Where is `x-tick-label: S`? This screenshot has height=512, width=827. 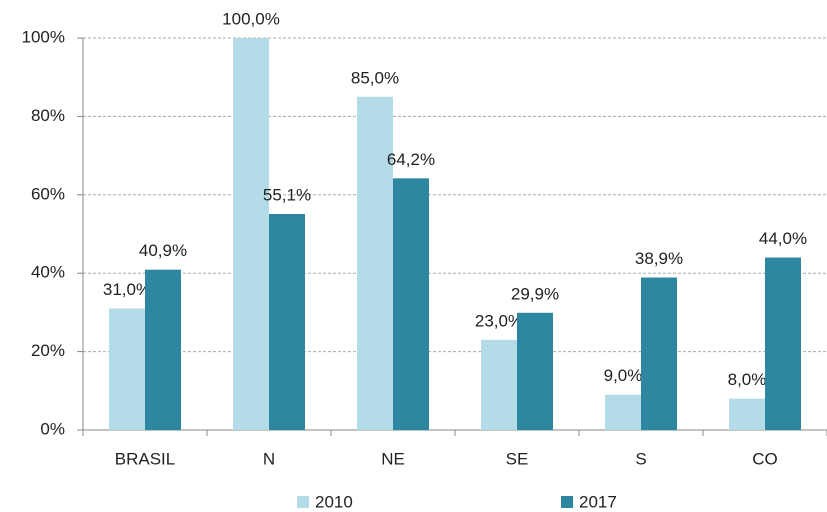
x-tick-label: S is located at coordinates (640, 458).